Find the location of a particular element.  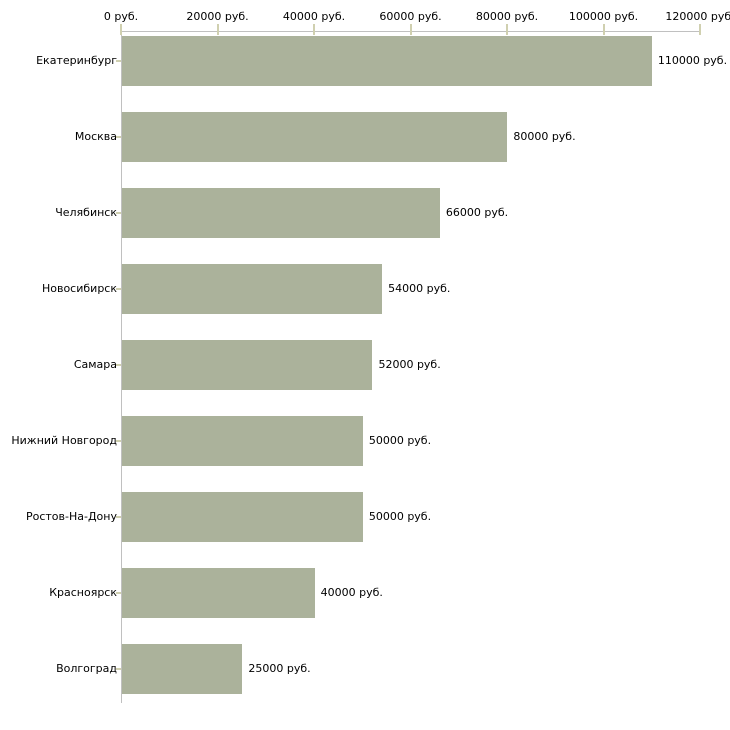

bar-value-label: 80000 руб. is located at coordinates (544, 136).